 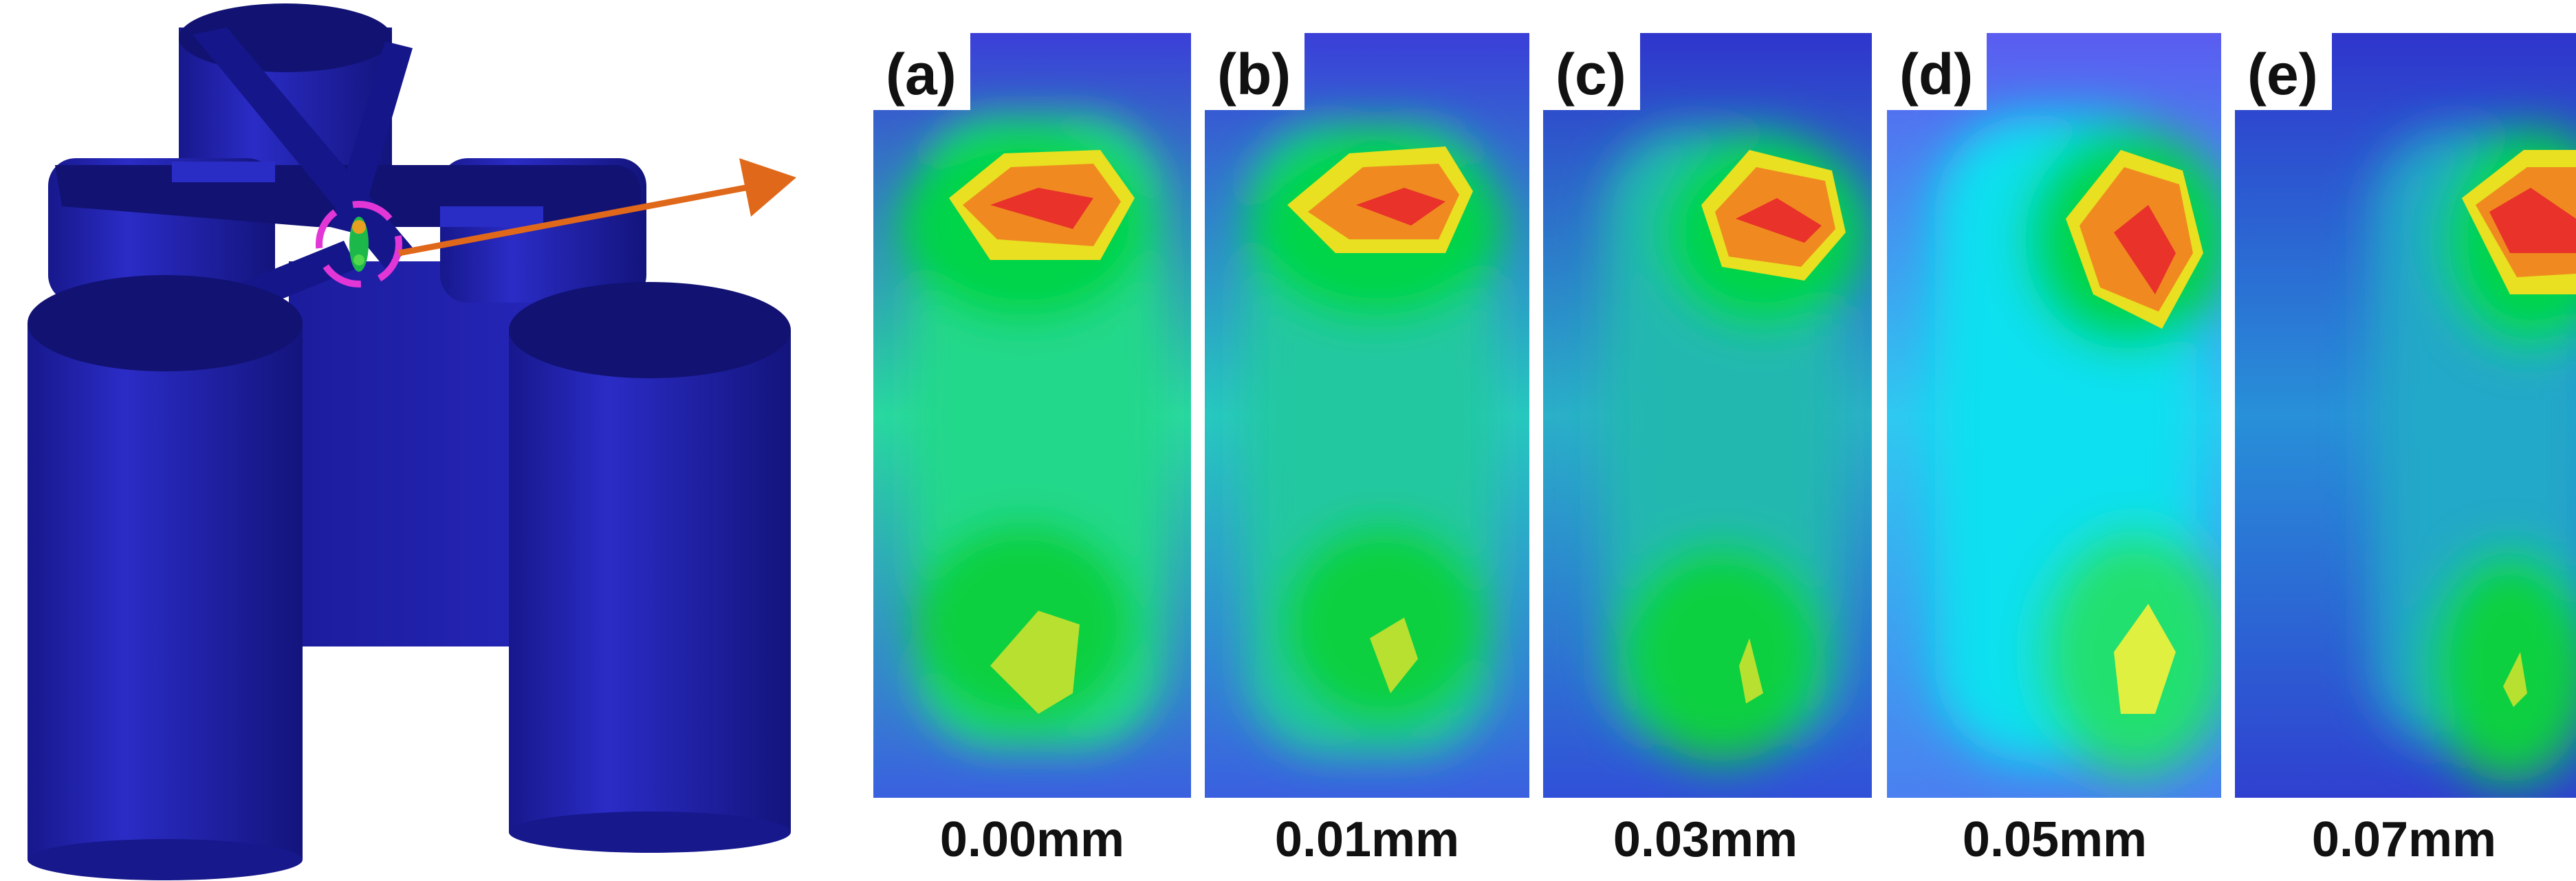 I want to click on panel-tag-c: (c), so click(x=1591, y=71).